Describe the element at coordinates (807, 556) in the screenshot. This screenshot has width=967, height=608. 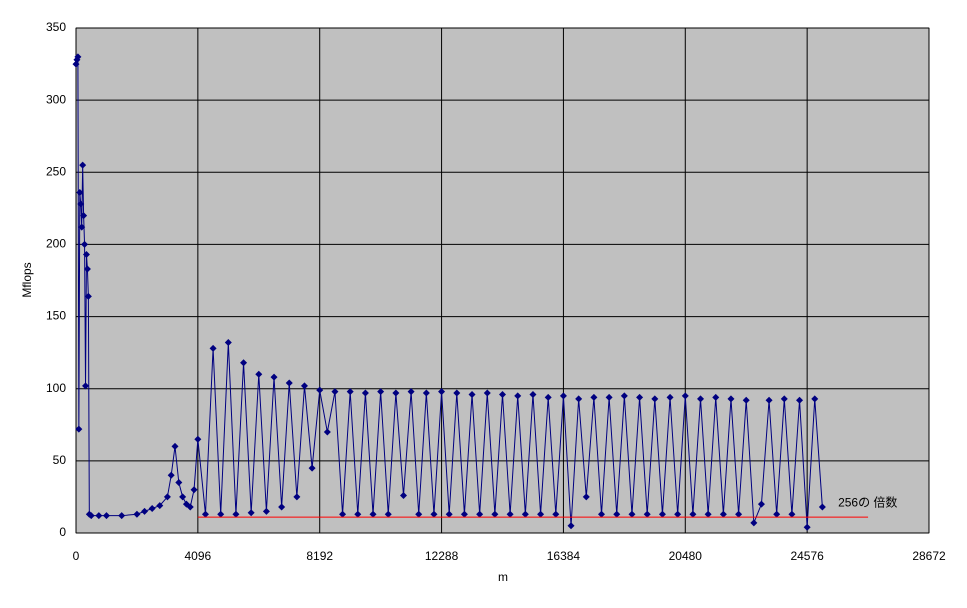
I see `x-tick-label: 24576` at that location.